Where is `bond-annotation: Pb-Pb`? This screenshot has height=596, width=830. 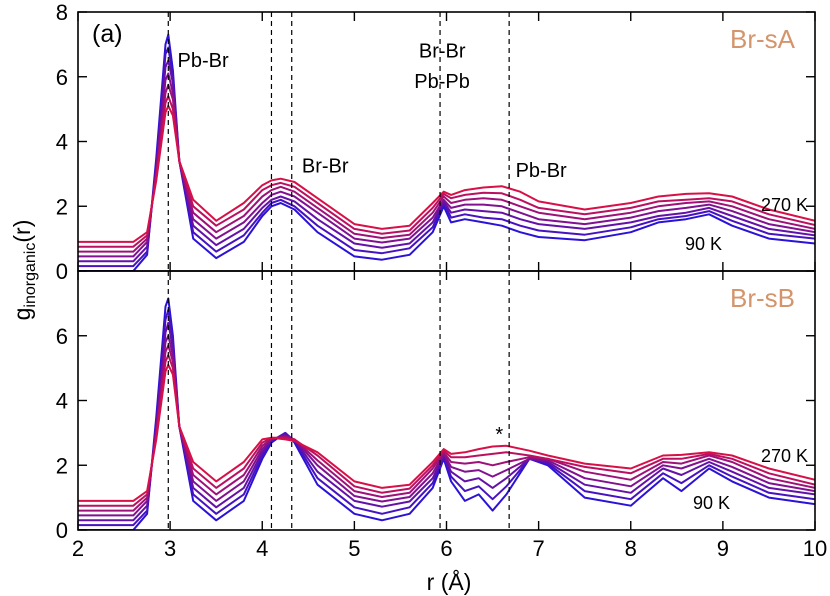
bond-annotation: Pb-Pb is located at coordinates (442, 82).